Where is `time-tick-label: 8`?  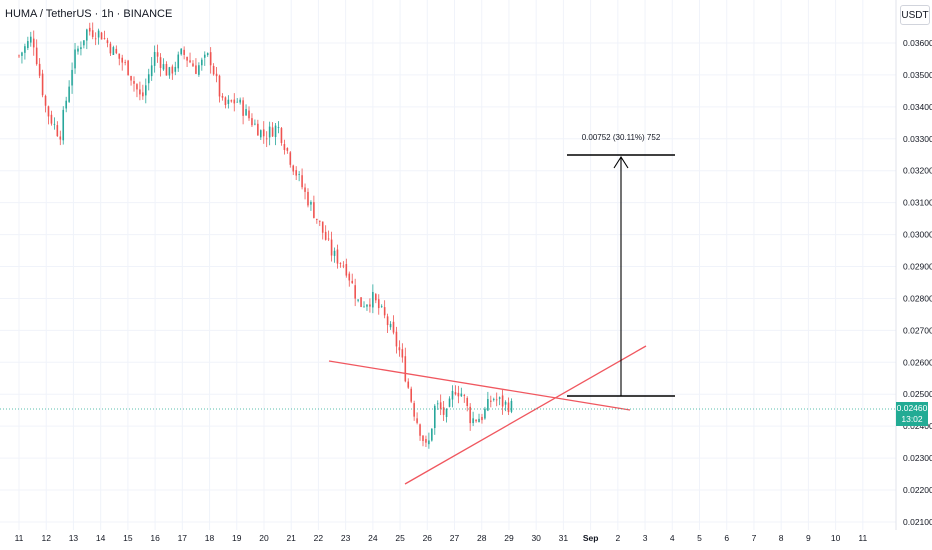
time-tick-label: 8 is located at coordinates (781, 538).